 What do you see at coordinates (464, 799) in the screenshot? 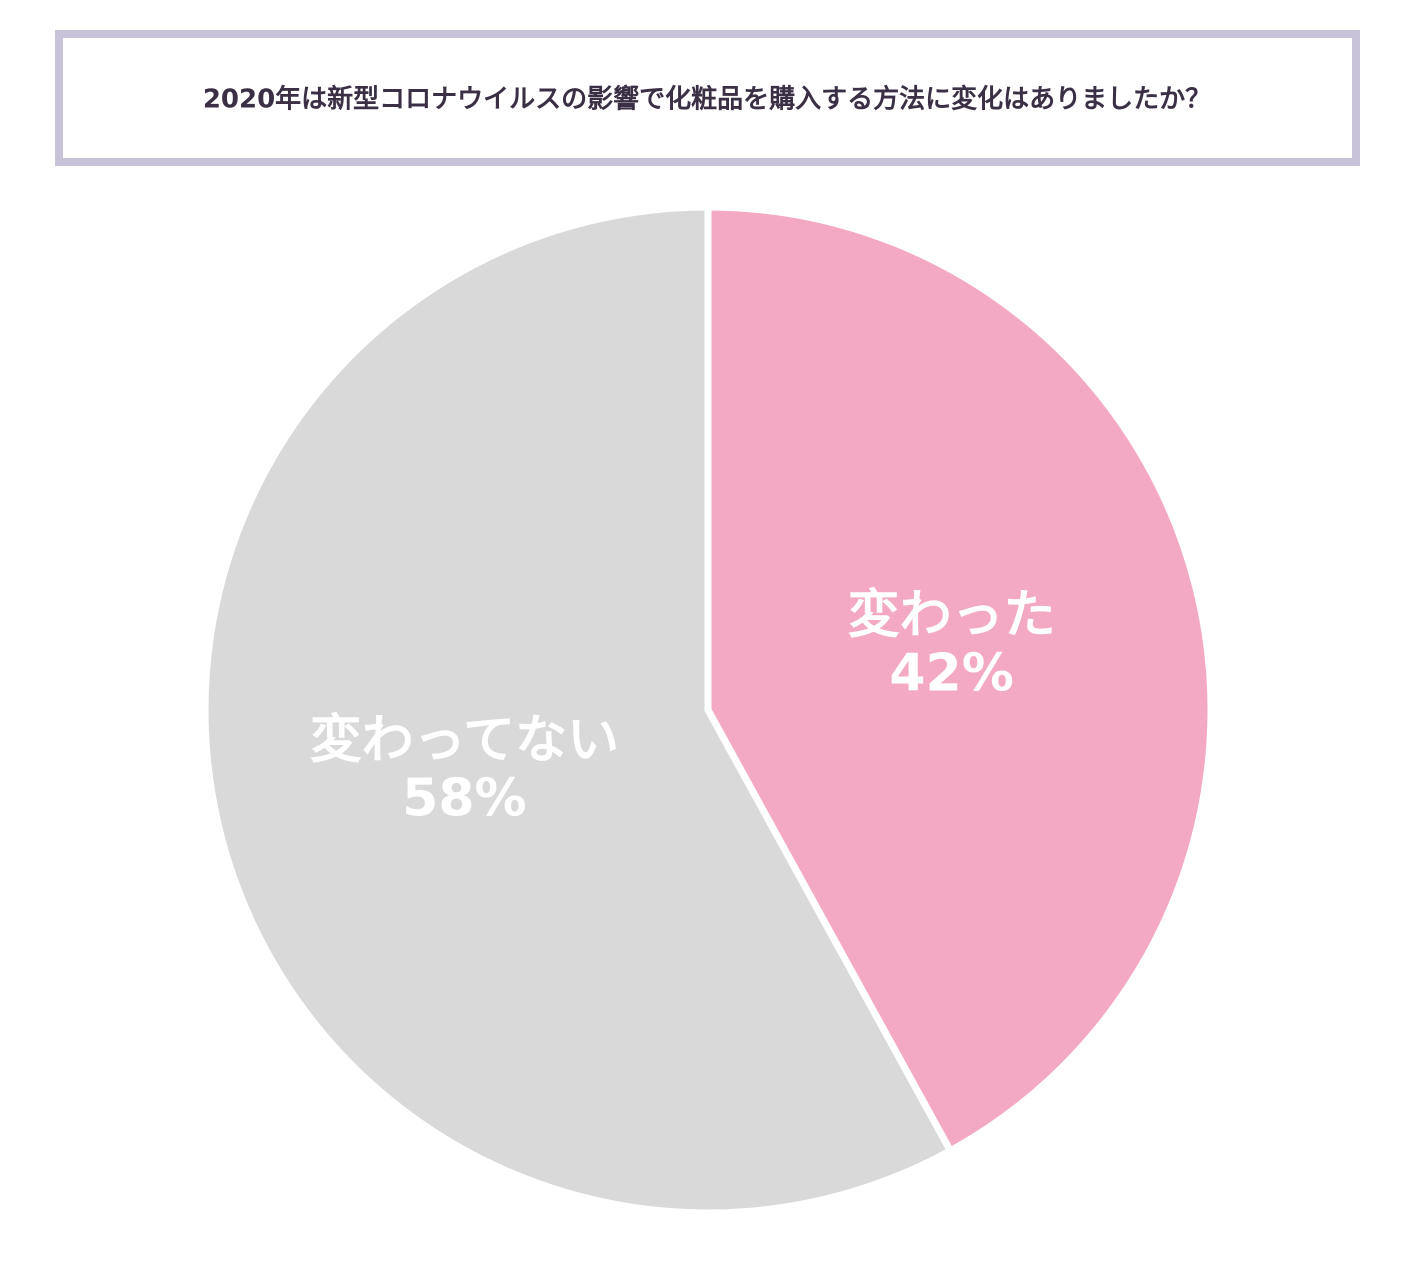
I see `value-label: 58%` at bounding box center [464, 799].